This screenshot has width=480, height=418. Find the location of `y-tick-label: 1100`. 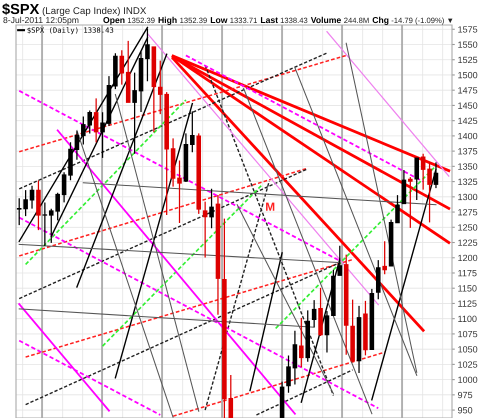

y-tick-label: 1100 is located at coordinates (467, 319).